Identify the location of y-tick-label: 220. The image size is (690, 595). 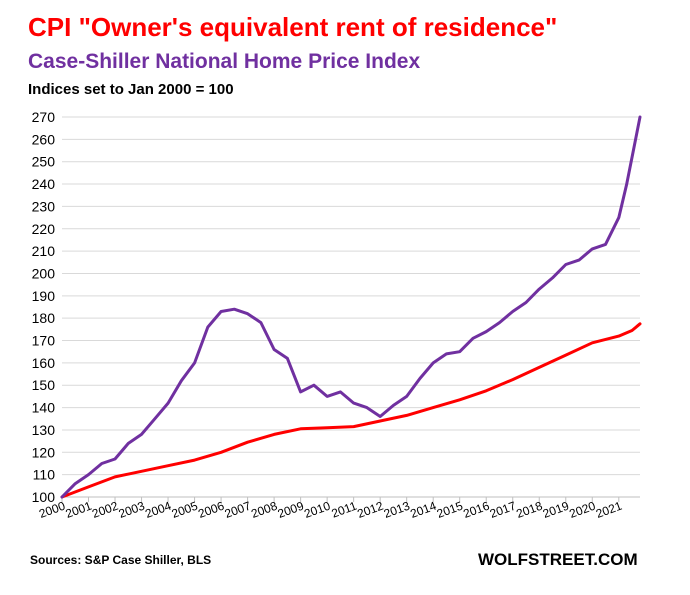
(44, 229).